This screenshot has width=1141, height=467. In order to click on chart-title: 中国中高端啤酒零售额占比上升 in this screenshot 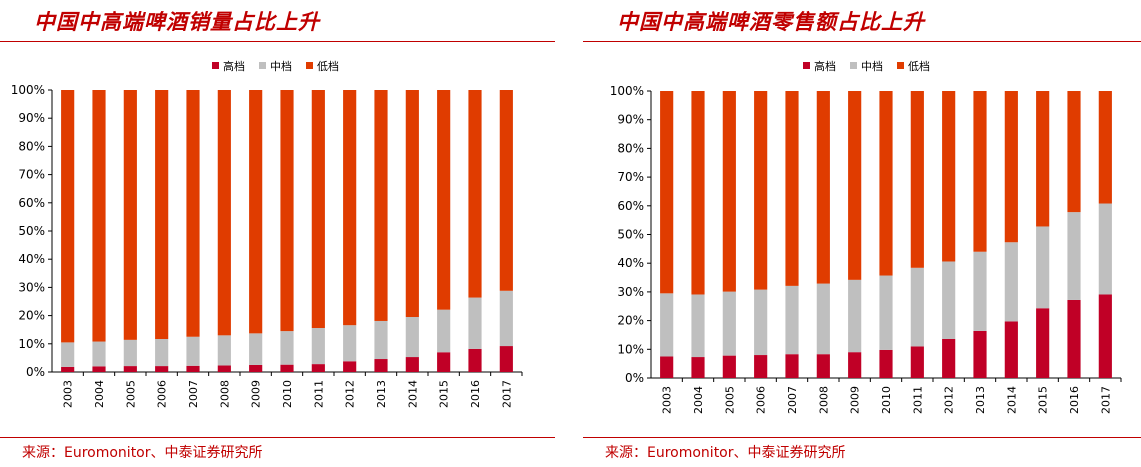, I will do `click(771, 21)`.